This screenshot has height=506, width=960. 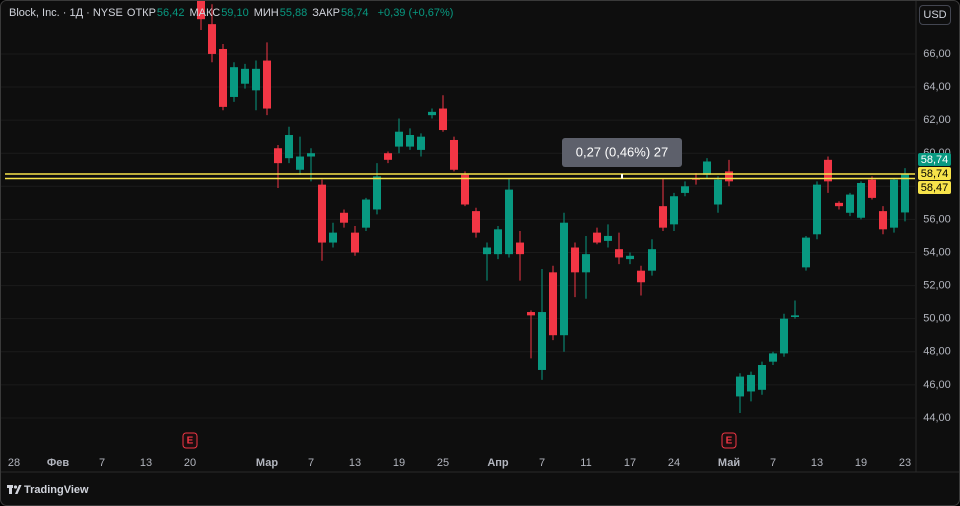 I want to click on price-line-label: 58,74, so click(x=935, y=174).